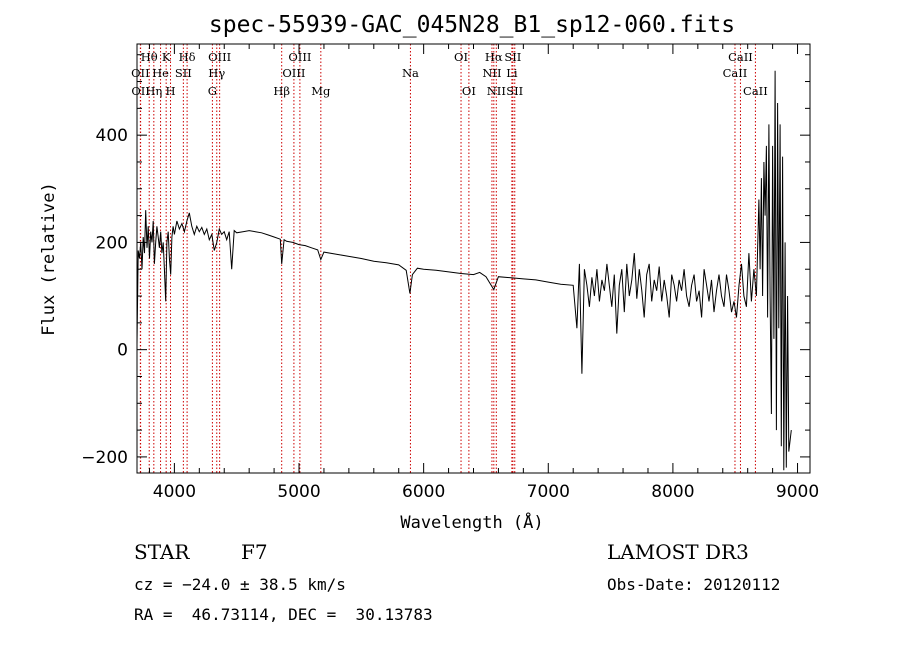 The image size is (900, 649). Describe the element at coordinates (166, 57) in the screenshot. I see `line-marker-label: K` at that location.